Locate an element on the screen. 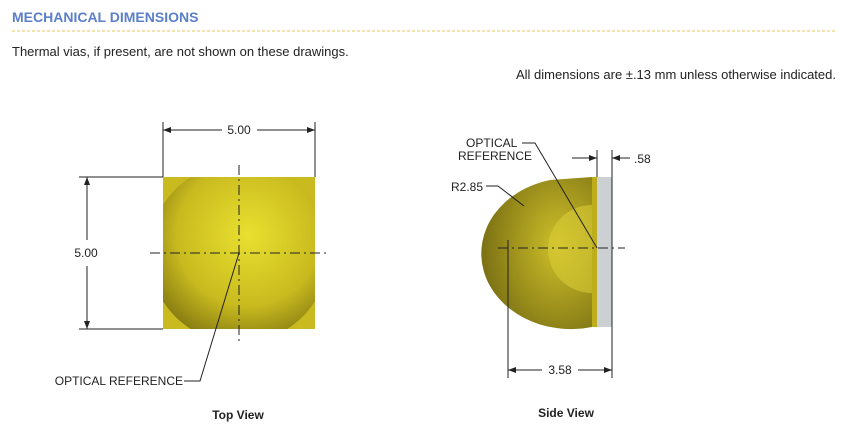 This screenshot has height=436, width=847. section-title: MECHANICAL DIMENSIONS is located at coordinates (105, 17).